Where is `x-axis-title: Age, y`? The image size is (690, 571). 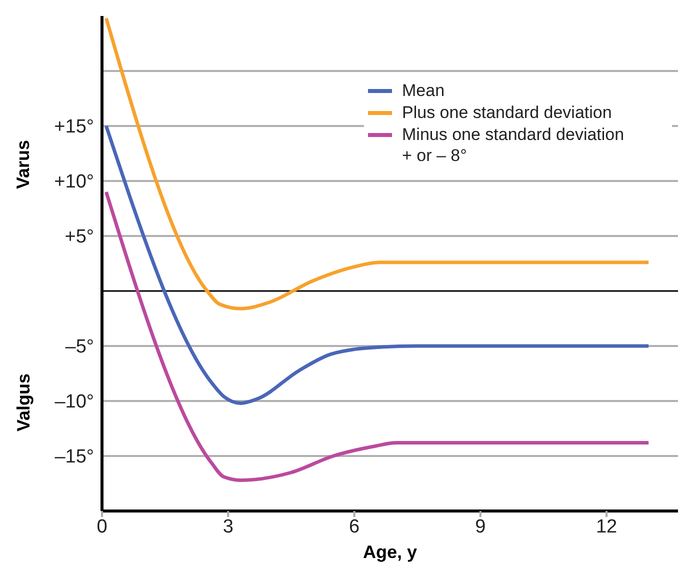
x-axis-title: Age, y is located at coordinates (390, 552).